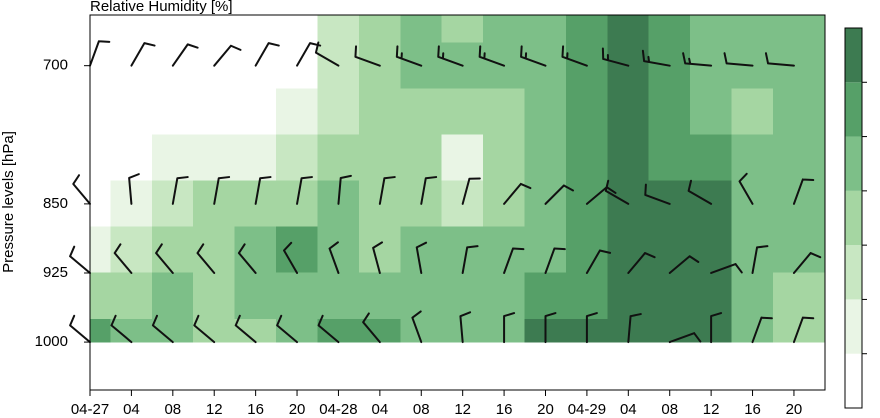  What do you see at coordinates (55, 203) in the screenshot?
I see `y-tick-label: 850` at bounding box center [55, 203].